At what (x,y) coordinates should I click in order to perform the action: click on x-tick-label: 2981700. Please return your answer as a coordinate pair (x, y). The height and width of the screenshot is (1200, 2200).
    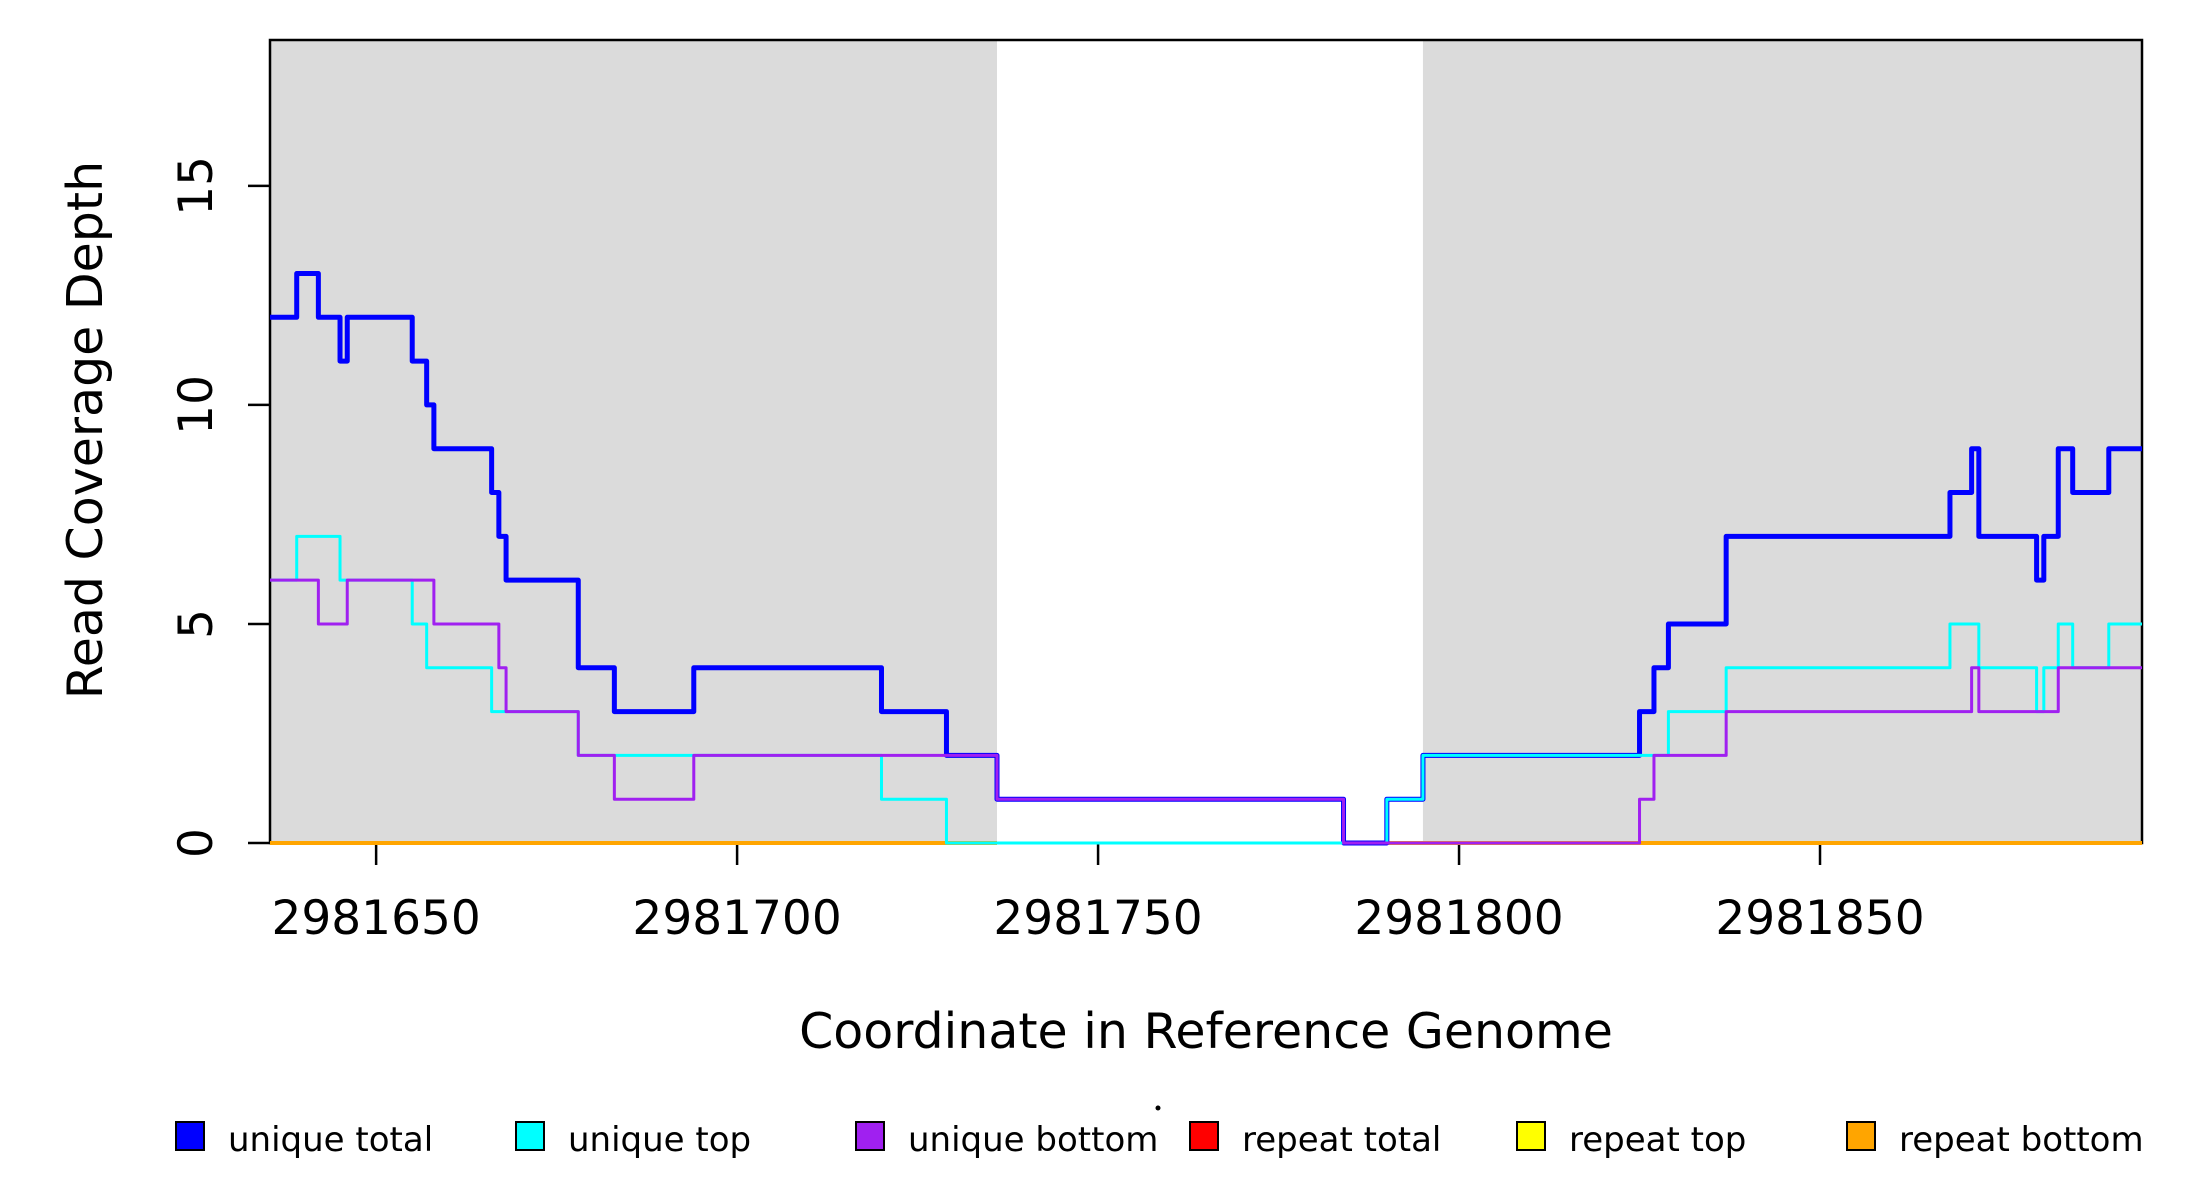
    Looking at the image, I should click on (736, 918).